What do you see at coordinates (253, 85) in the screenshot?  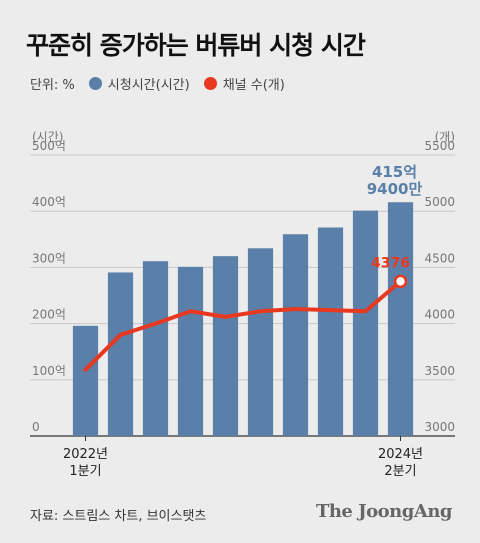 I see `line-legend-label: 채널 수(개)` at bounding box center [253, 85].